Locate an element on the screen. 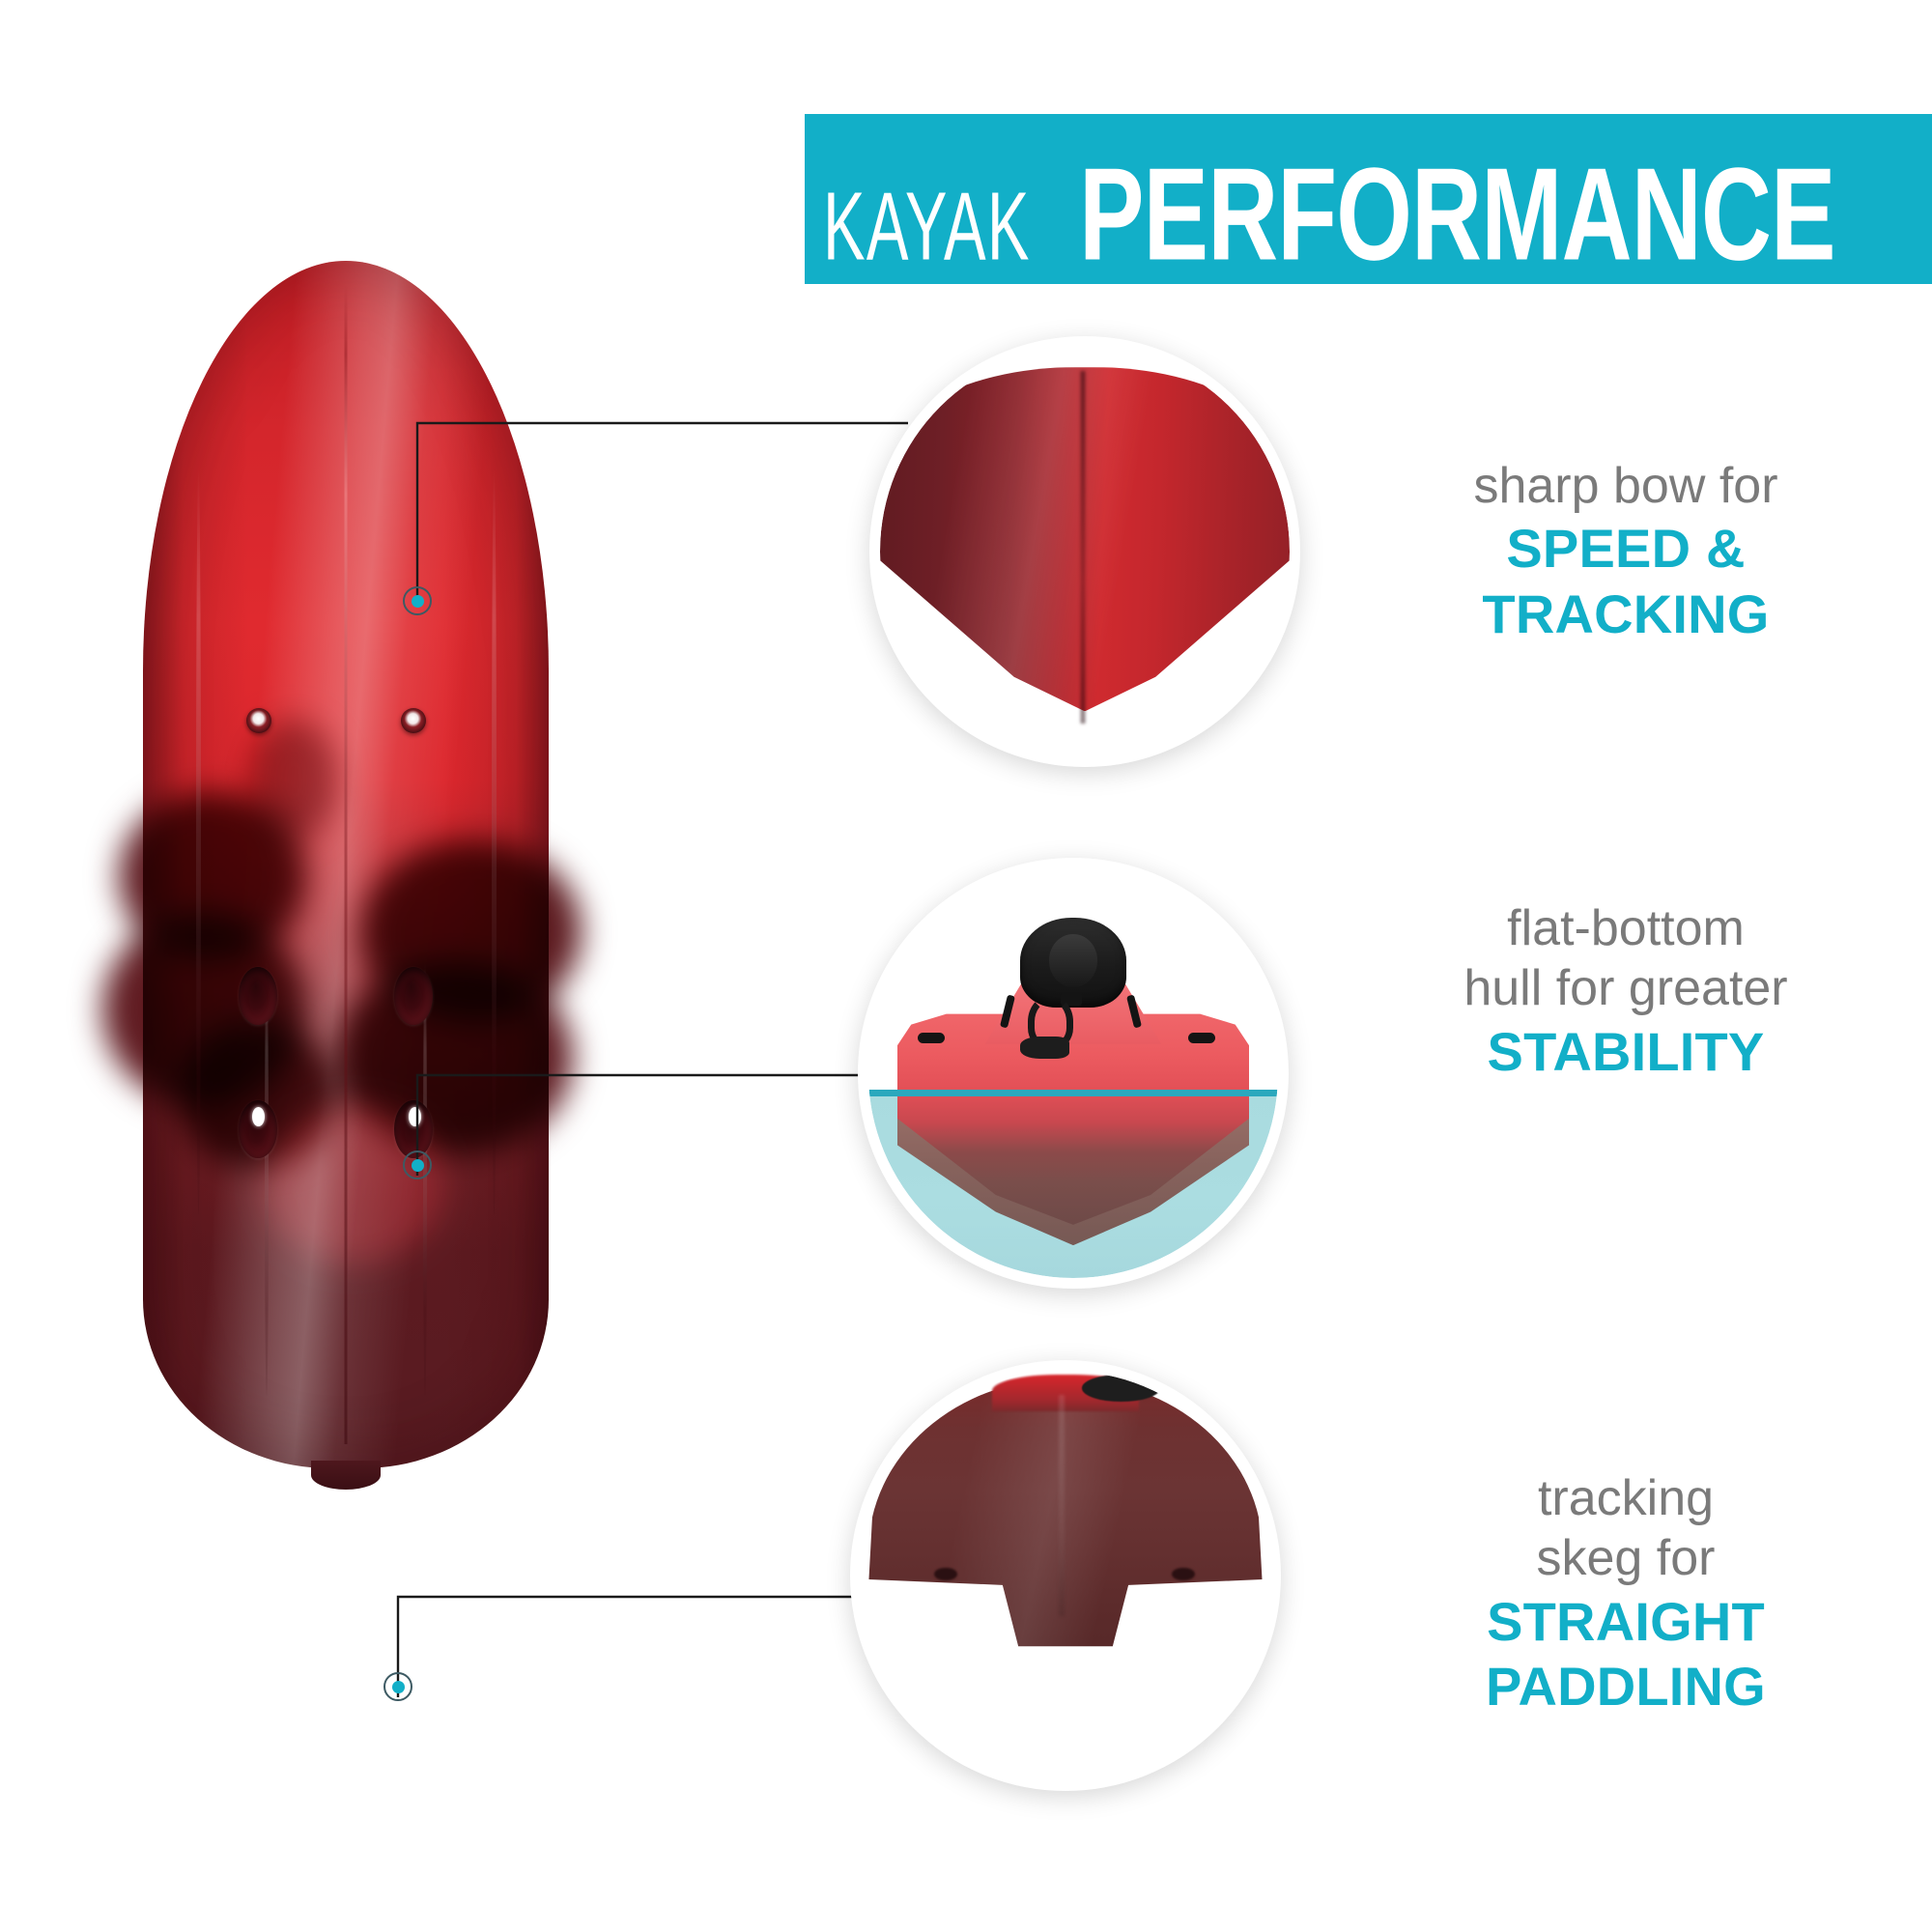  kayak-seat-cushion is located at coordinates (1073, 960).